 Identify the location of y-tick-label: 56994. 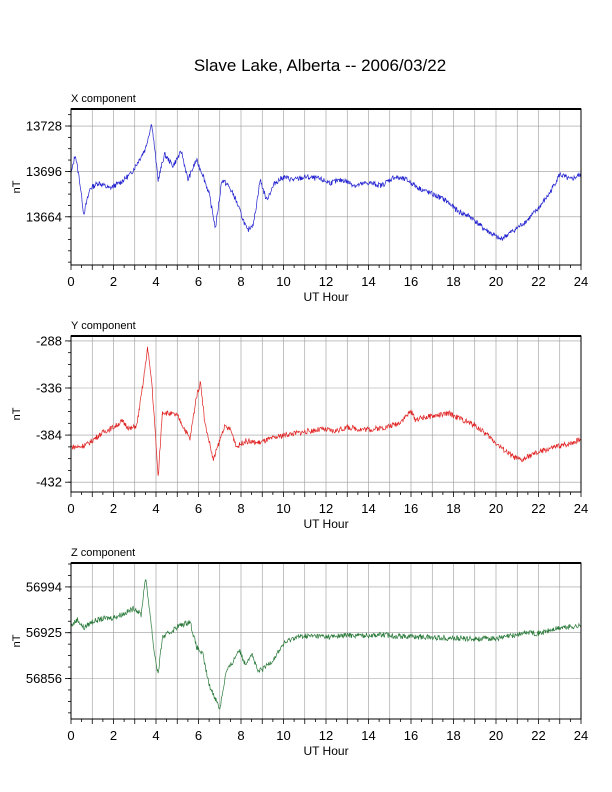
(44, 586).